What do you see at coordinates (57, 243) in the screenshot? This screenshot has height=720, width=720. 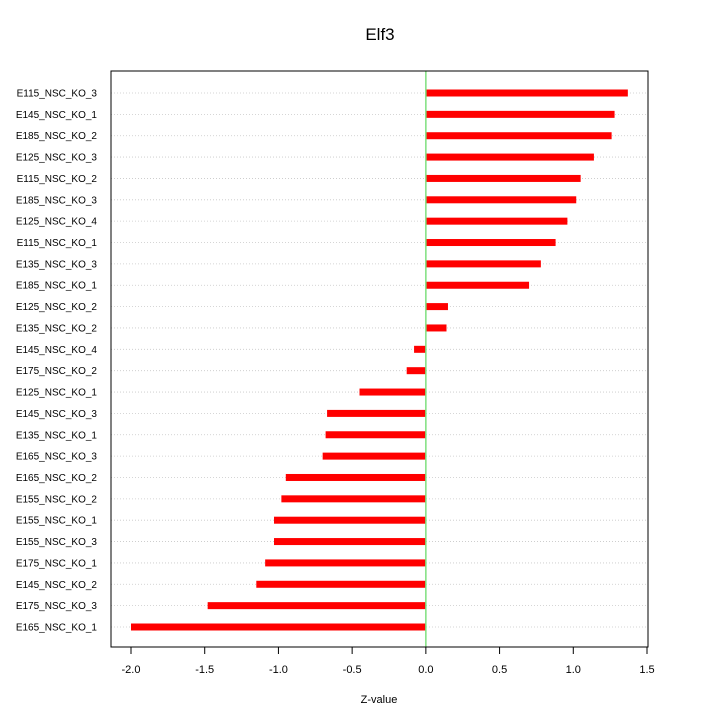 I see `category-label: E115_NSC_KO_1` at bounding box center [57, 243].